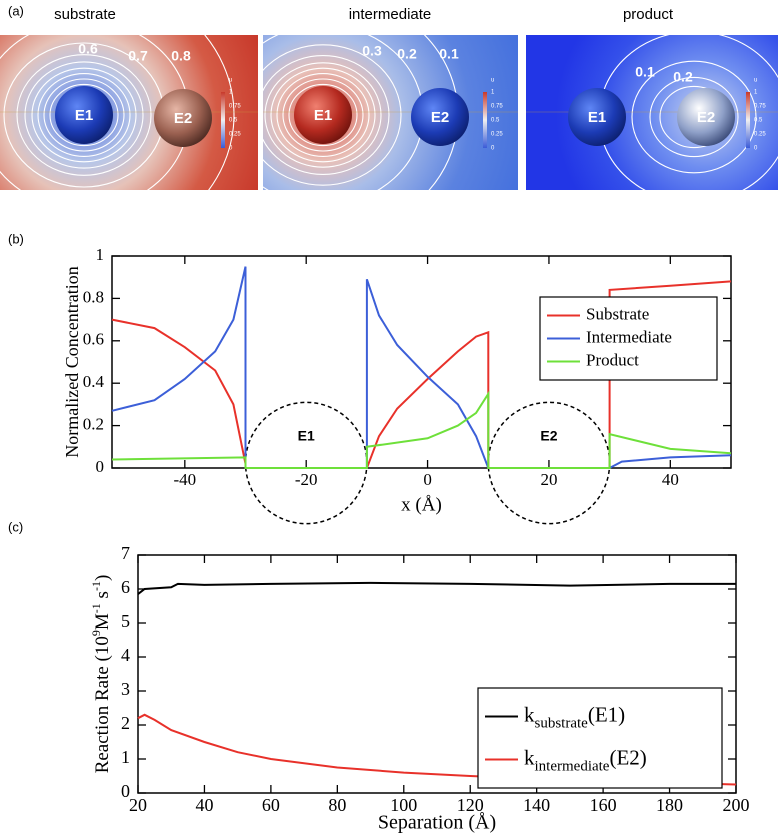 This screenshot has height=835, width=780. Describe the element at coordinates (125, 723) in the screenshot. I see `y-tick-label: 2` at that location.